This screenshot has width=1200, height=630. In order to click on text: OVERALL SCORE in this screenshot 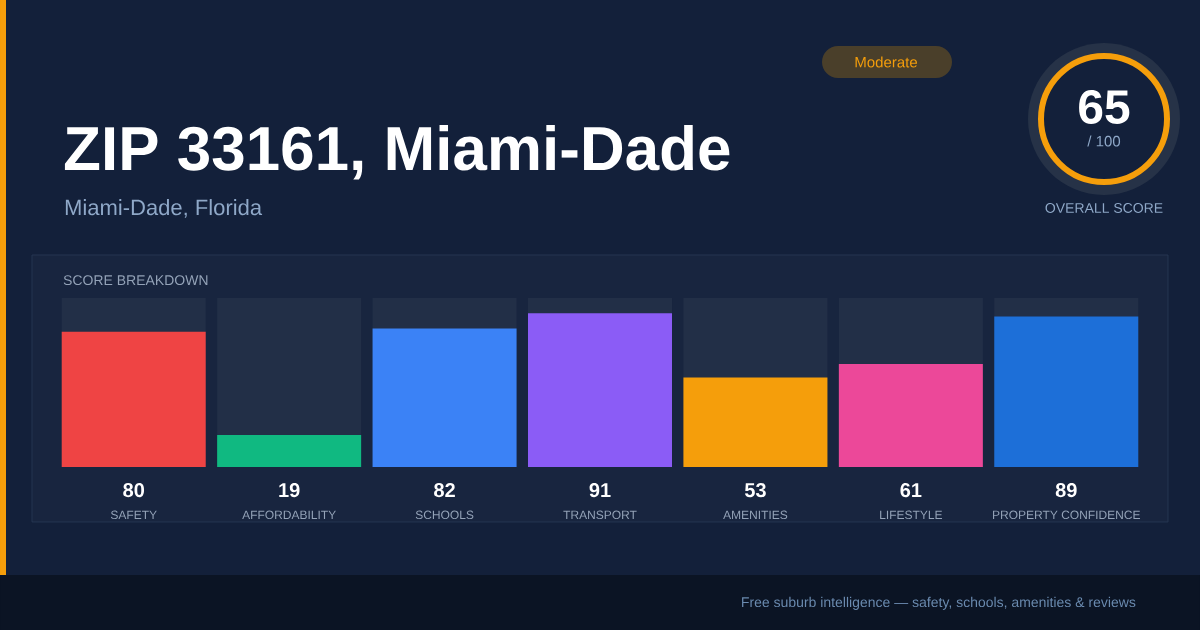, I will do `click(1104, 208)`.